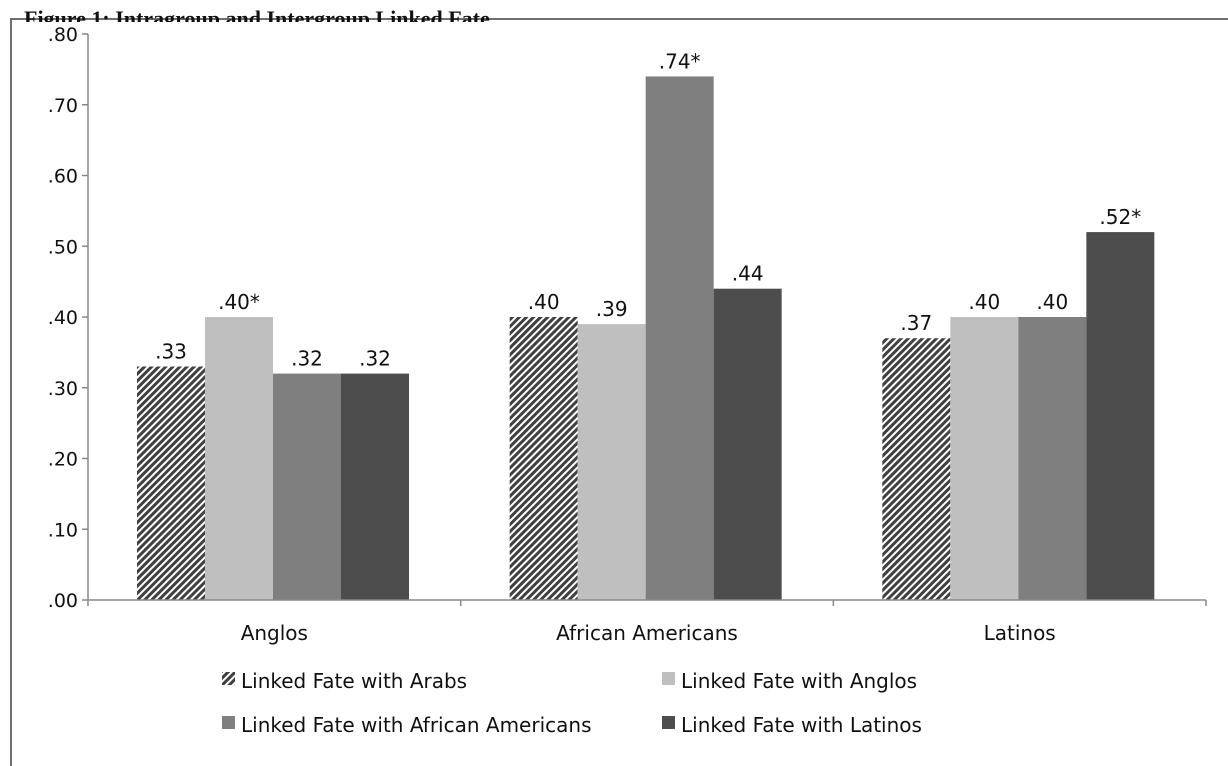 The height and width of the screenshot is (766, 1228). I want to click on x-axis: Anglos African Americans Latinos, so click(647, 622).